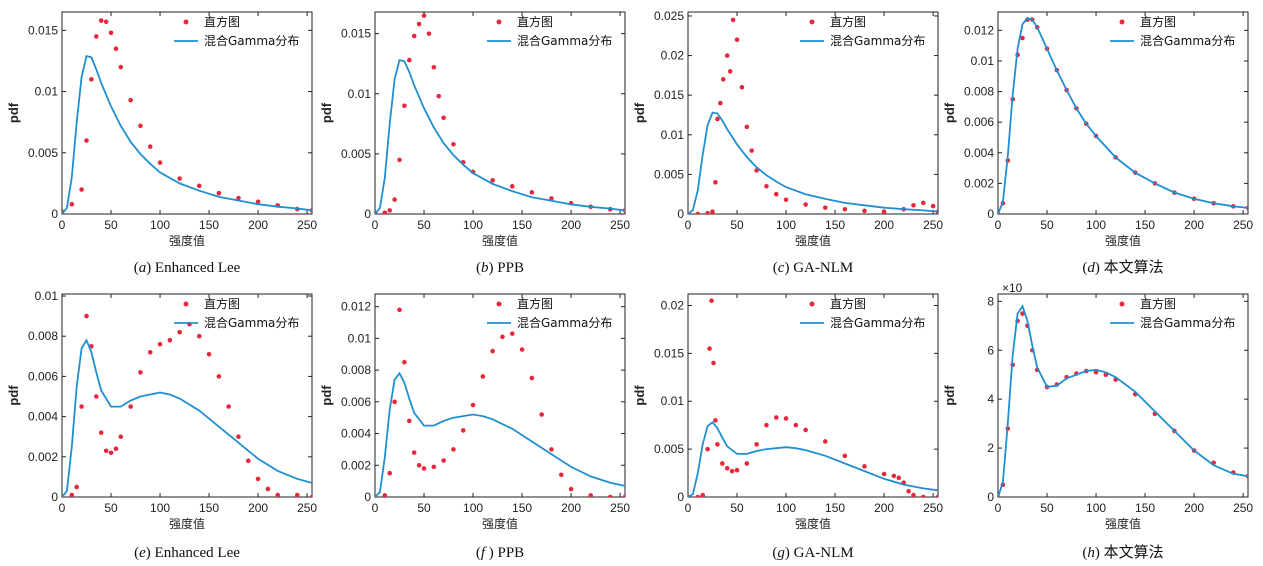  Describe the element at coordinates (781, 268) in the screenshot. I see `caption-letter: c` at that location.